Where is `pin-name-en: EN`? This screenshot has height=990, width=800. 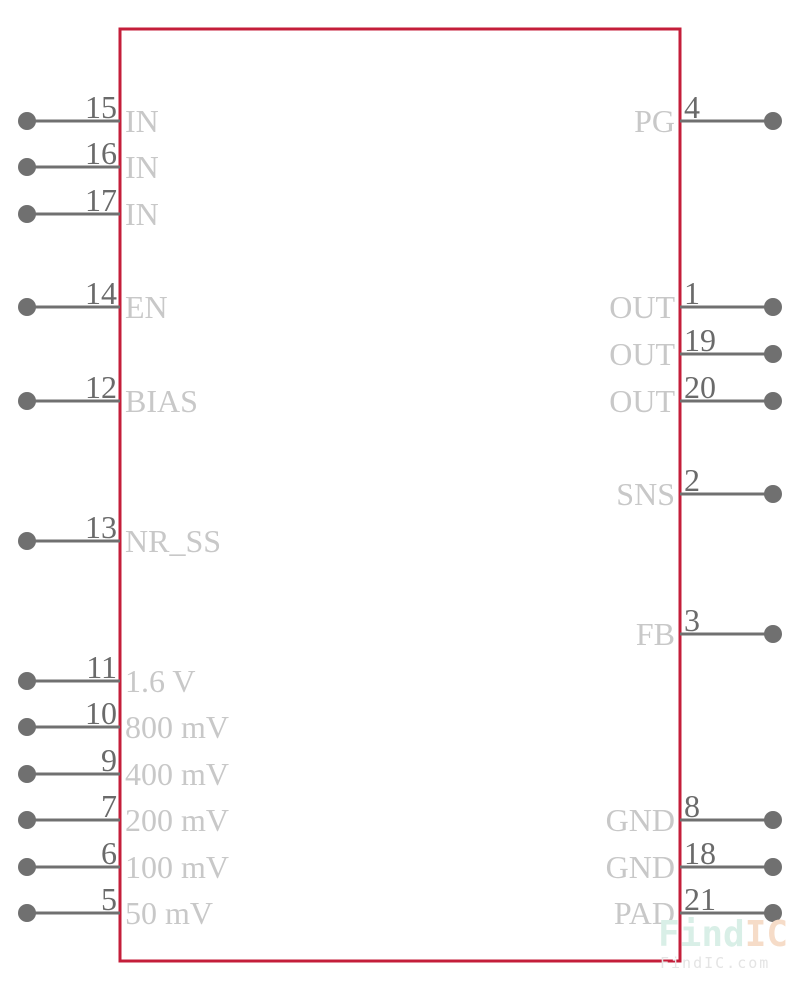 pin-name-en: EN is located at coordinates (146, 307).